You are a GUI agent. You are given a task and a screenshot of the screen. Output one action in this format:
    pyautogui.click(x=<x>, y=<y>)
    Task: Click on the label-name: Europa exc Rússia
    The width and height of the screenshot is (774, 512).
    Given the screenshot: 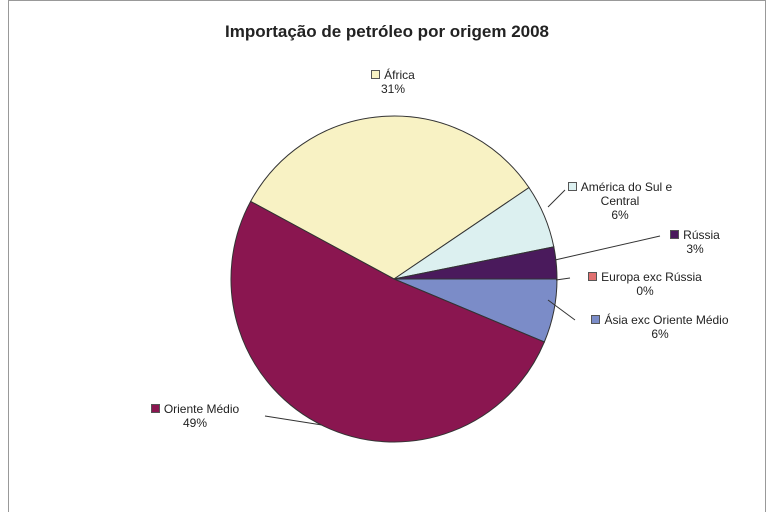 What is the action you would take?
    pyautogui.click(x=651, y=277)
    